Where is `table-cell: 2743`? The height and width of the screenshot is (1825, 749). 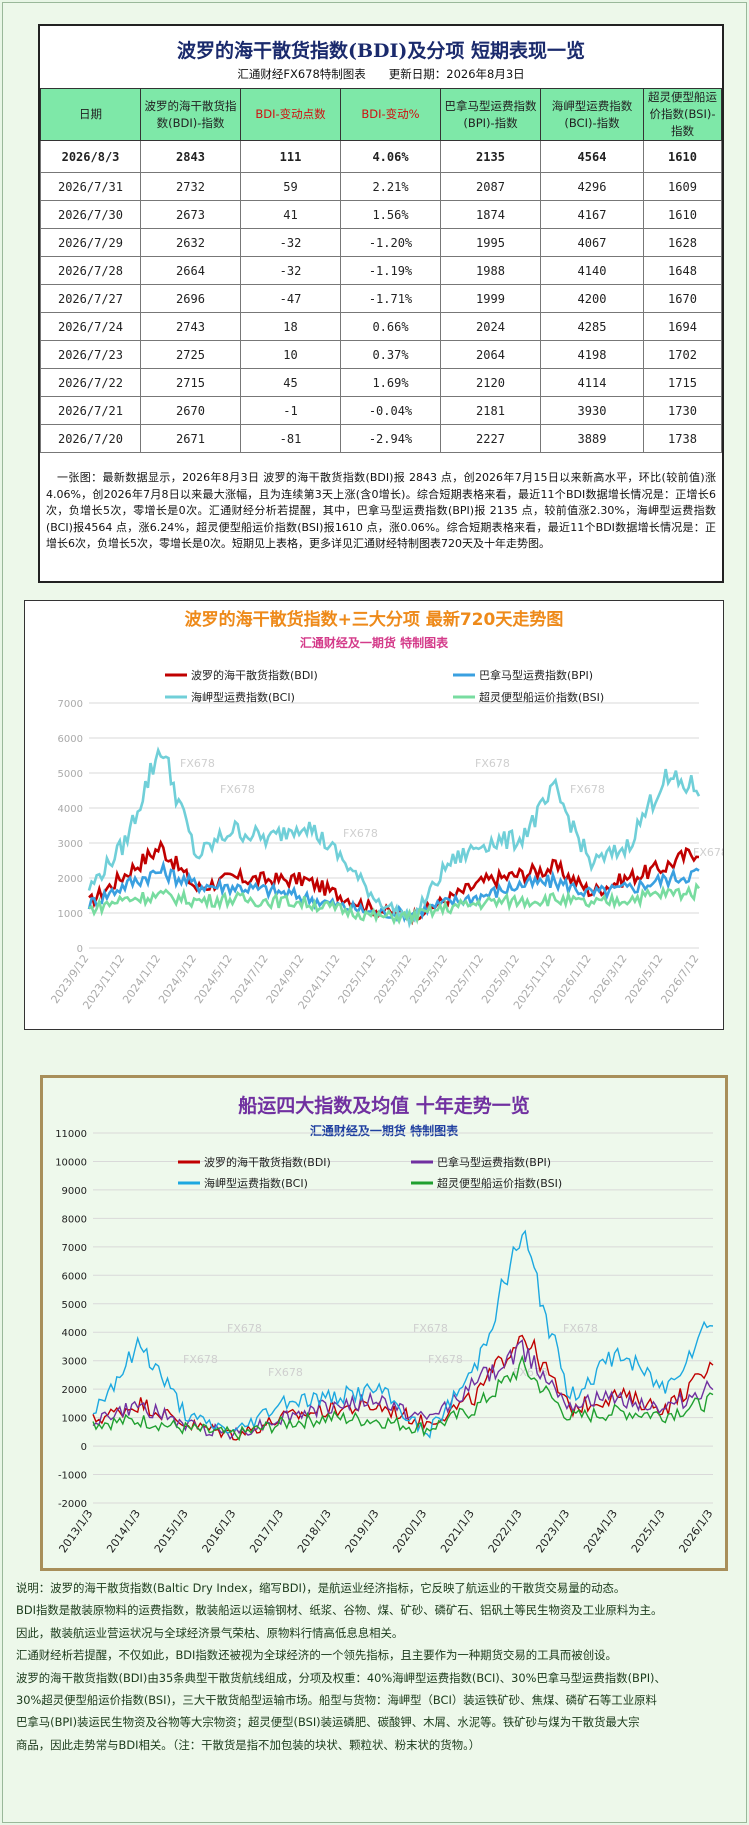
table-cell: 2743 is located at coordinates (190, 326).